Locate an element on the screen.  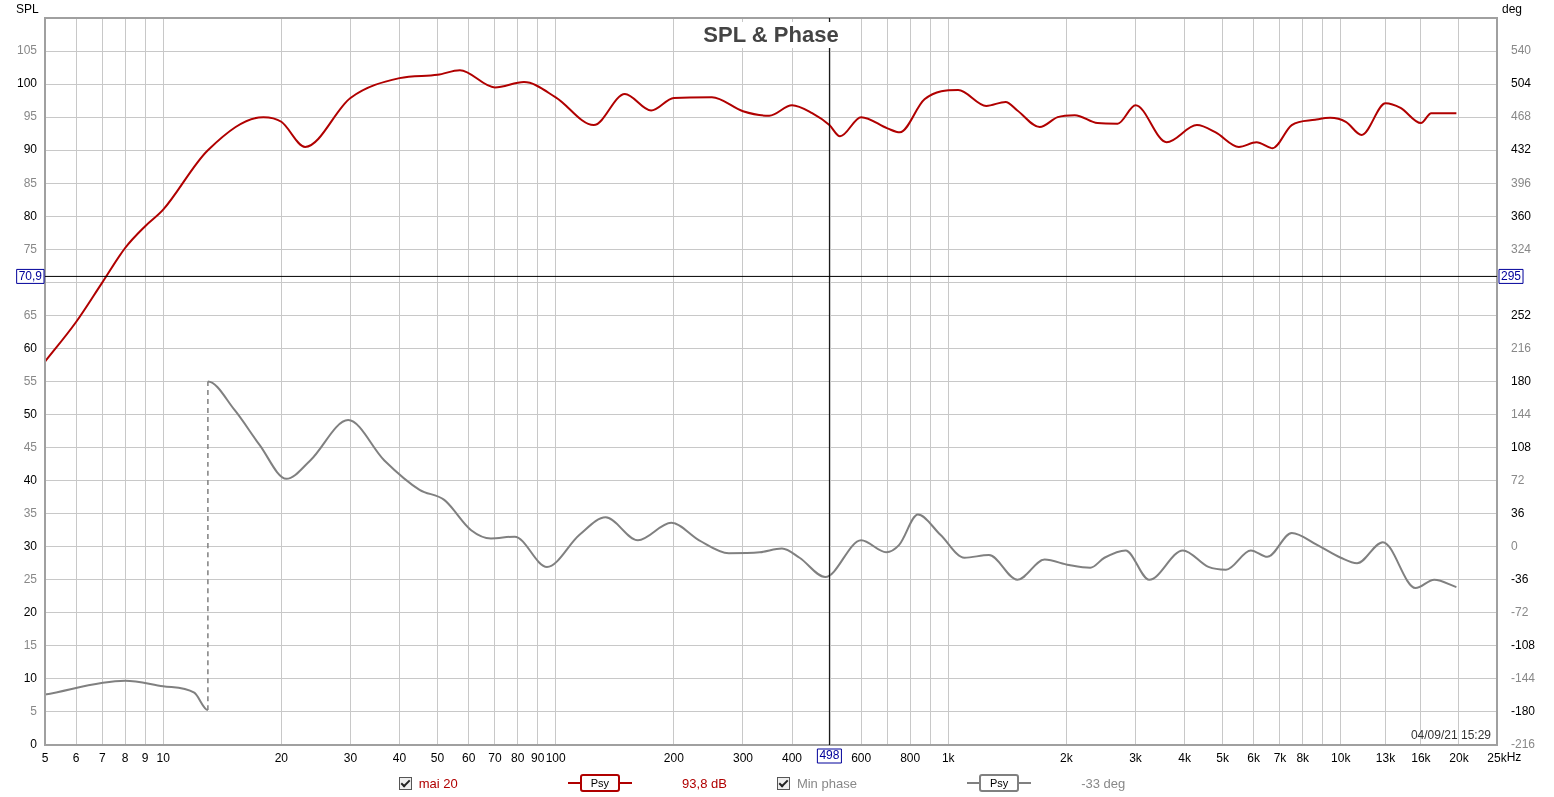
x-tick-label: 3k is located at coordinates (1136, 757).